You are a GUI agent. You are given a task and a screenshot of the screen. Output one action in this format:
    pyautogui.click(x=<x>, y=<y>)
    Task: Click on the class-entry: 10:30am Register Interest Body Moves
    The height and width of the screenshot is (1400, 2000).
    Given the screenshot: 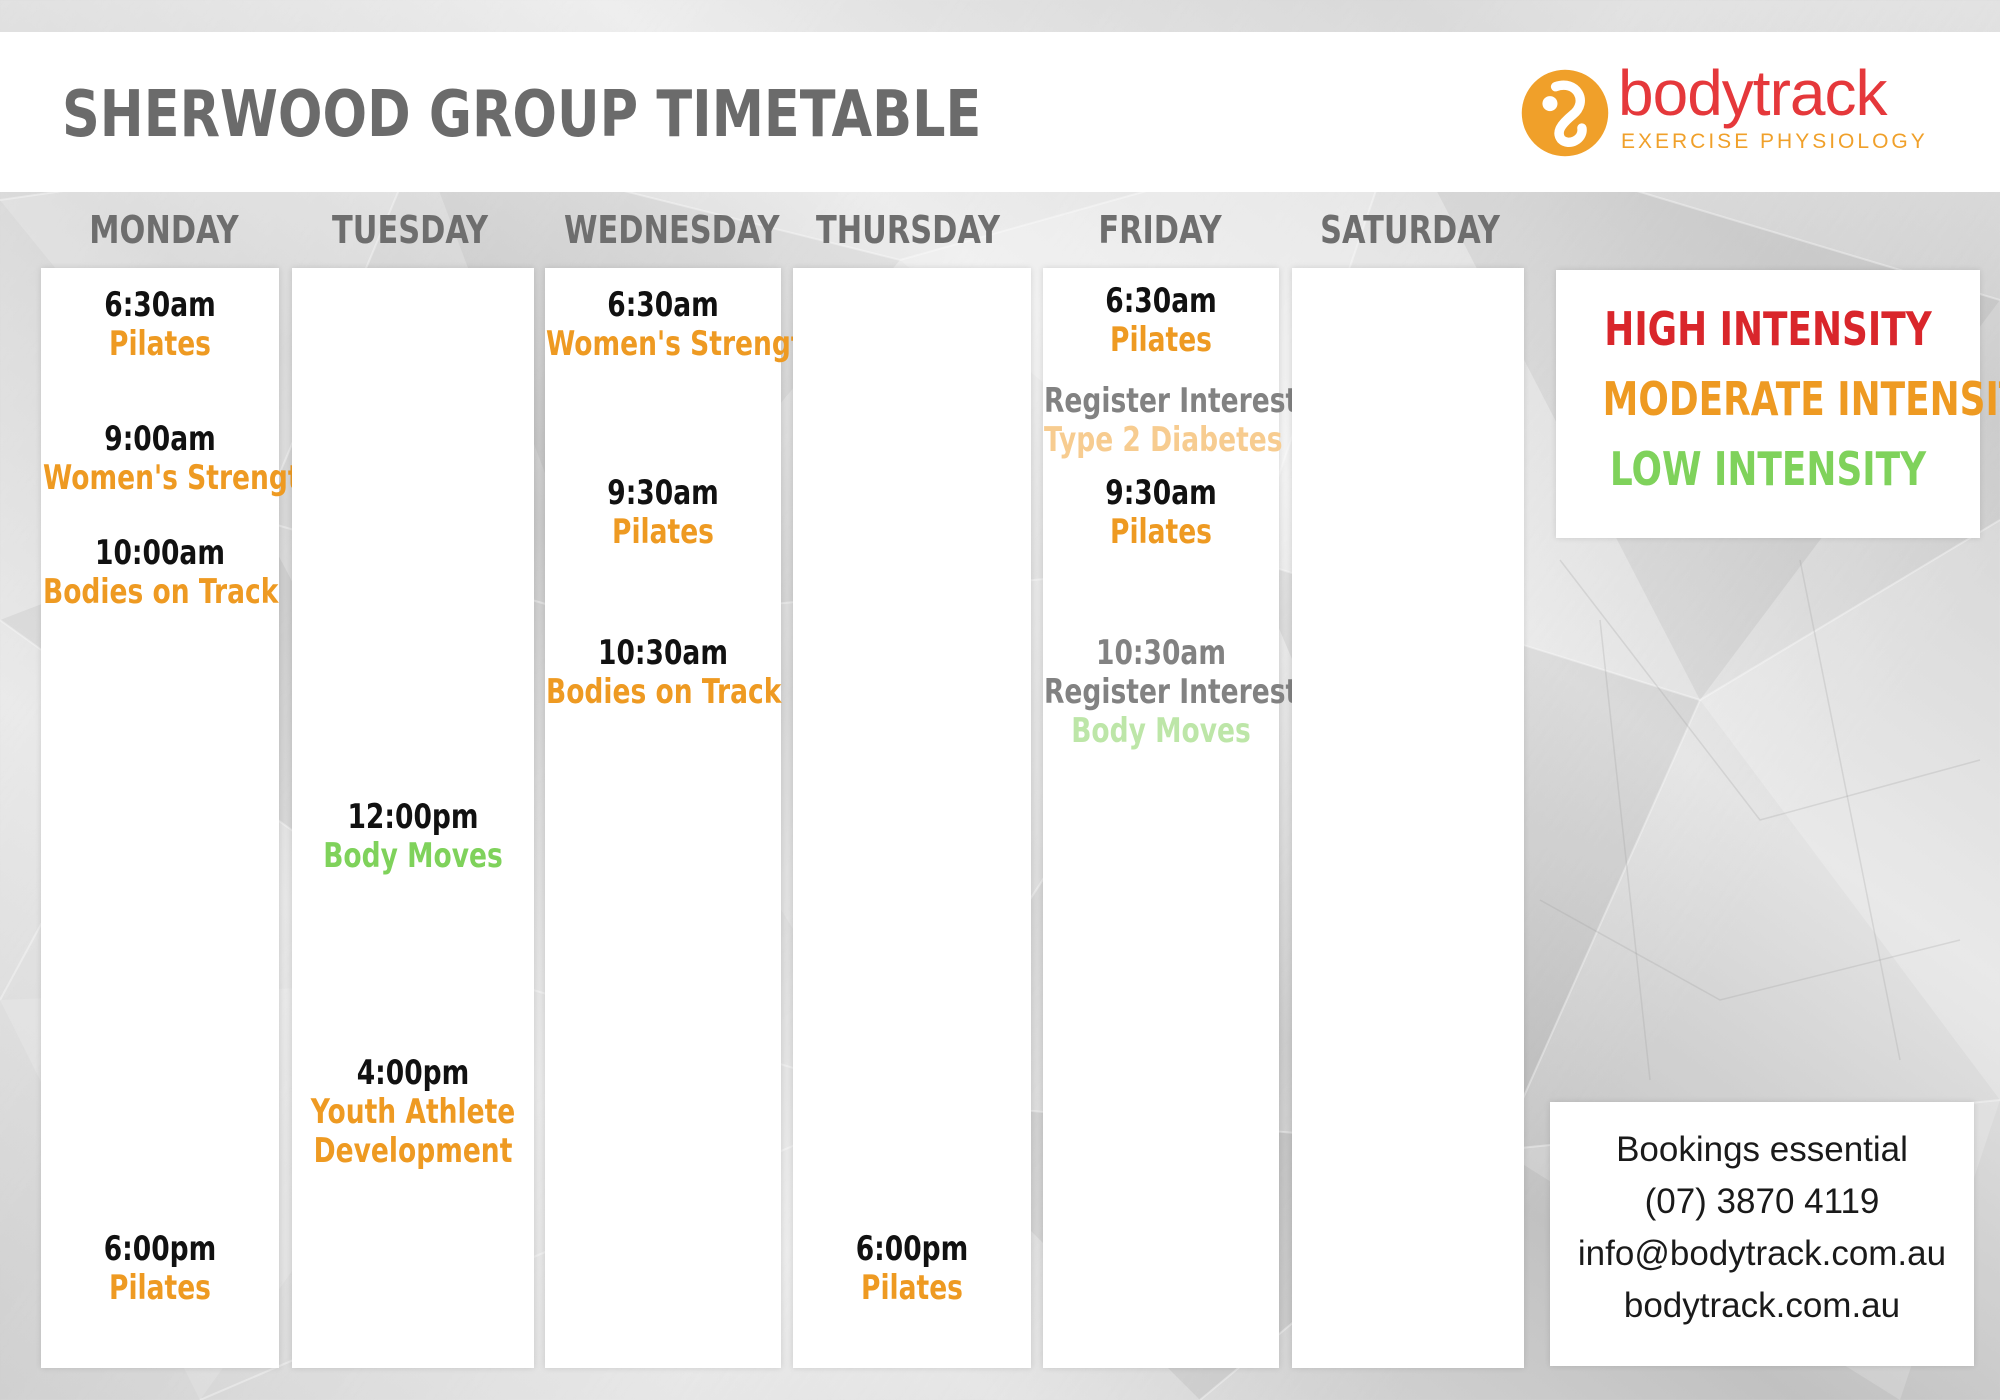 What is the action you would take?
    pyautogui.click(x=1171, y=692)
    